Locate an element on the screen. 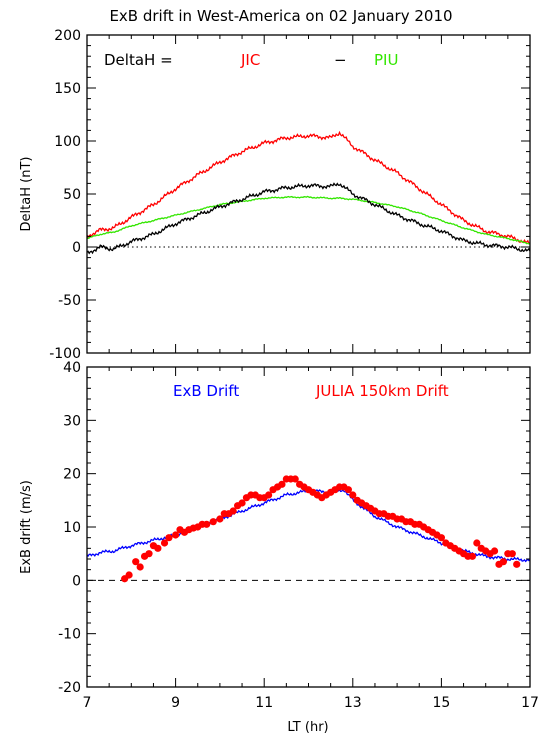  legend-jic-label: JIC is located at coordinates (250, 60).